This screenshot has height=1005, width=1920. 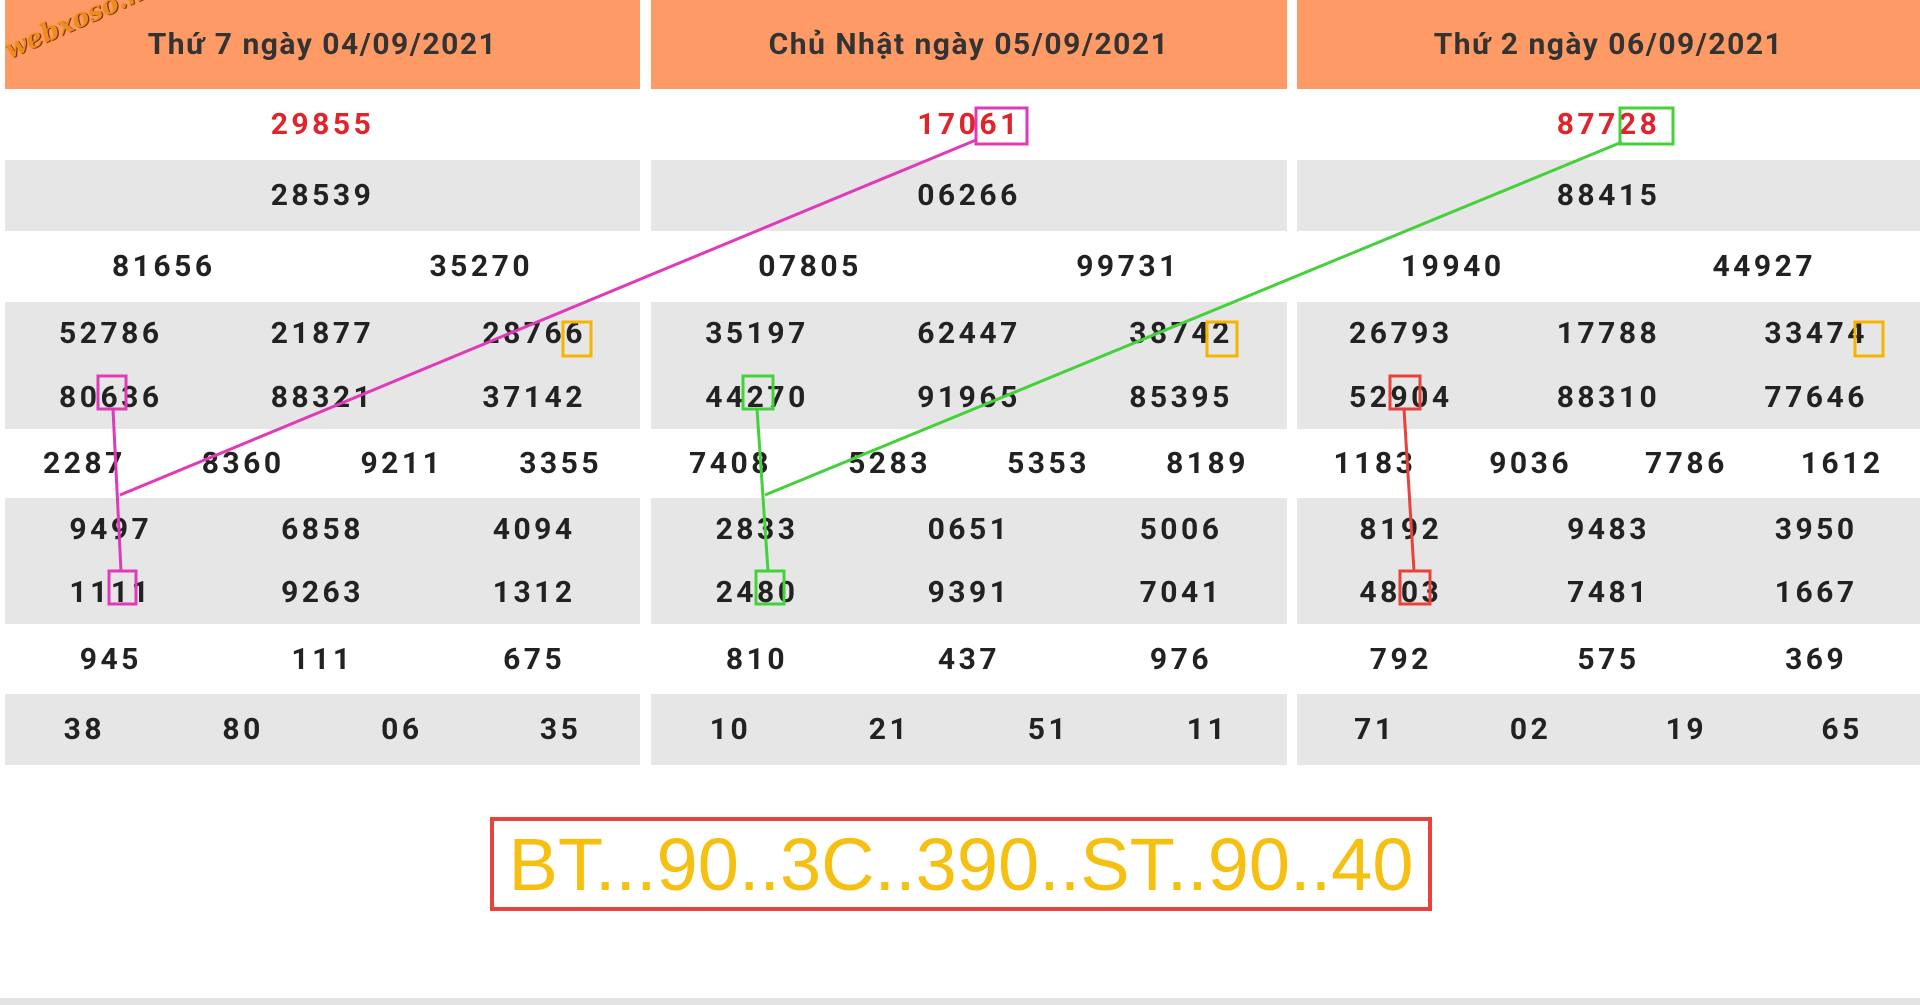 What do you see at coordinates (1816, 397) in the screenshot?
I see `prize-number: 77646` at bounding box center [1816, 397].